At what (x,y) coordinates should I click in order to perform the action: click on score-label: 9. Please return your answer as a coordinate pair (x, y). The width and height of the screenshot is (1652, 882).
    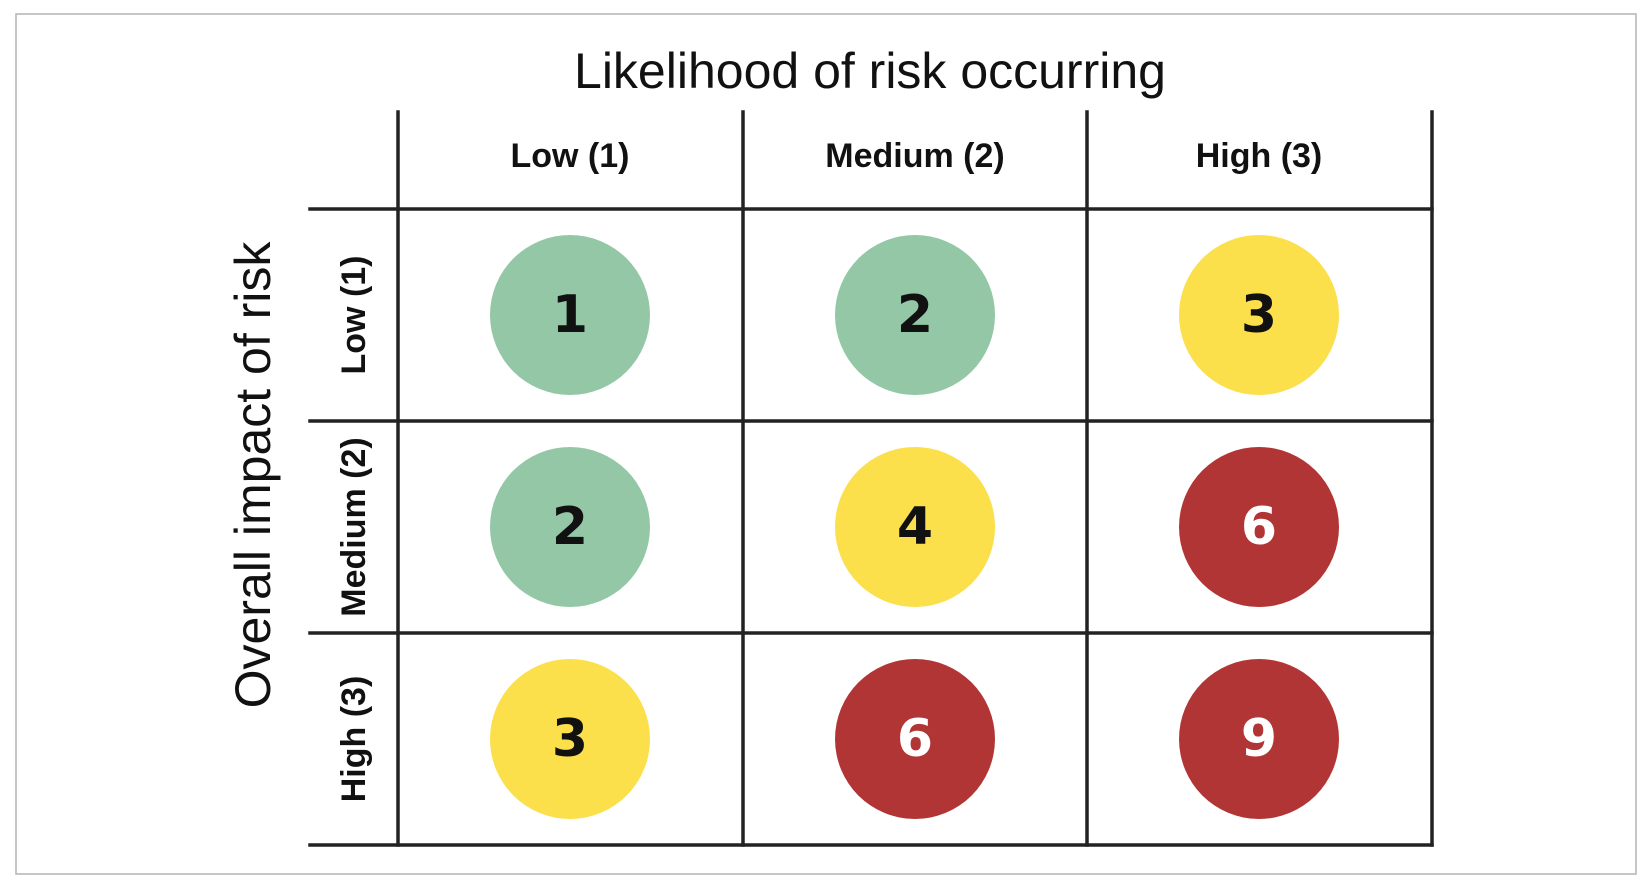
    Looking at the image, I should click on (1259, 739).